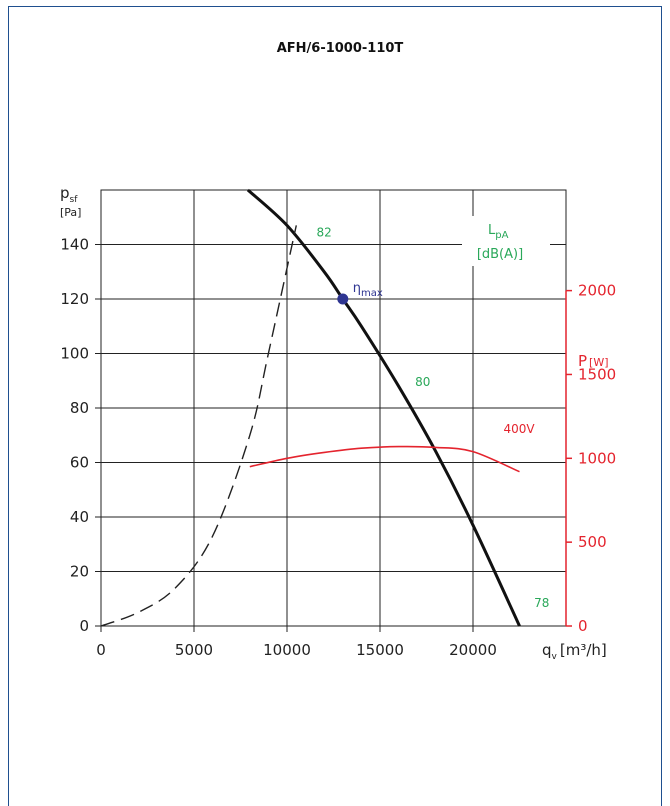 The height and width of the screenshot is (806, 670). I want to click on y-tick-label: 100, so click(74, 354).